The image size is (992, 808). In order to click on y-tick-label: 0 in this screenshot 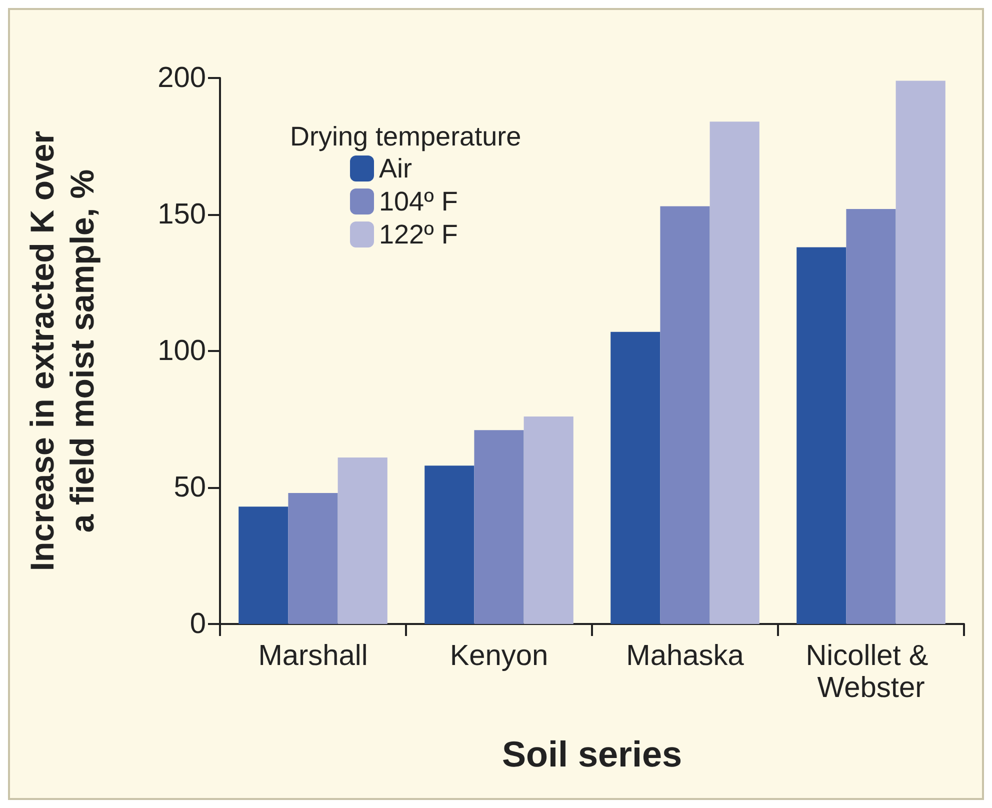, I will do `click(198, 624)`.